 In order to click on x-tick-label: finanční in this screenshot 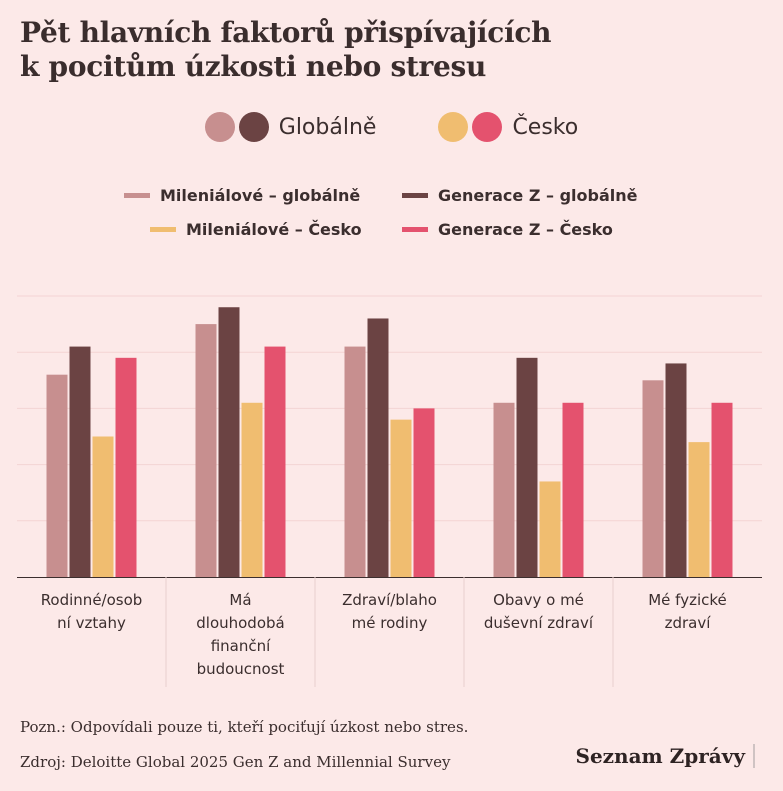, I will do `click(241, 646)`.